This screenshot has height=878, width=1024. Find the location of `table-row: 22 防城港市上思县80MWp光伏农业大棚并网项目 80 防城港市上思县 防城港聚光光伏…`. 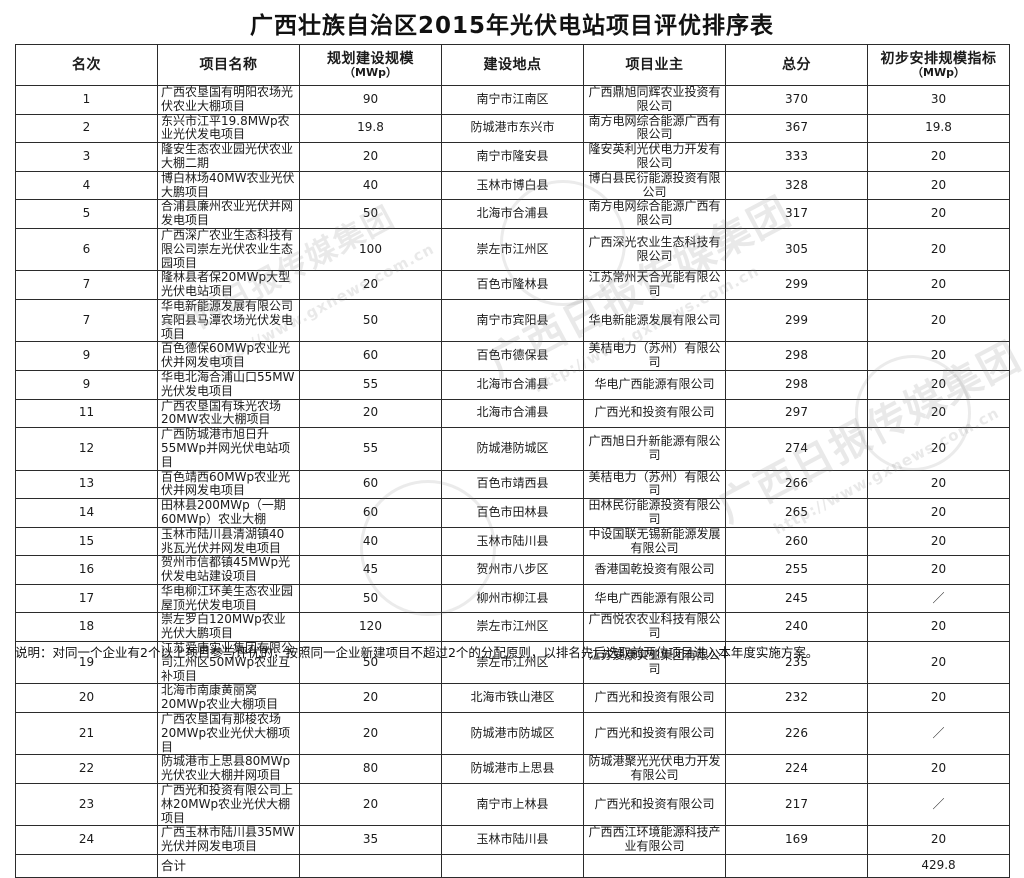

table-row: 22 防城港市上思县80MWp光伏农业大棚并网项目 80 防城港市上思县 防城港聚光光伏… is located at coordinates (512, 769).